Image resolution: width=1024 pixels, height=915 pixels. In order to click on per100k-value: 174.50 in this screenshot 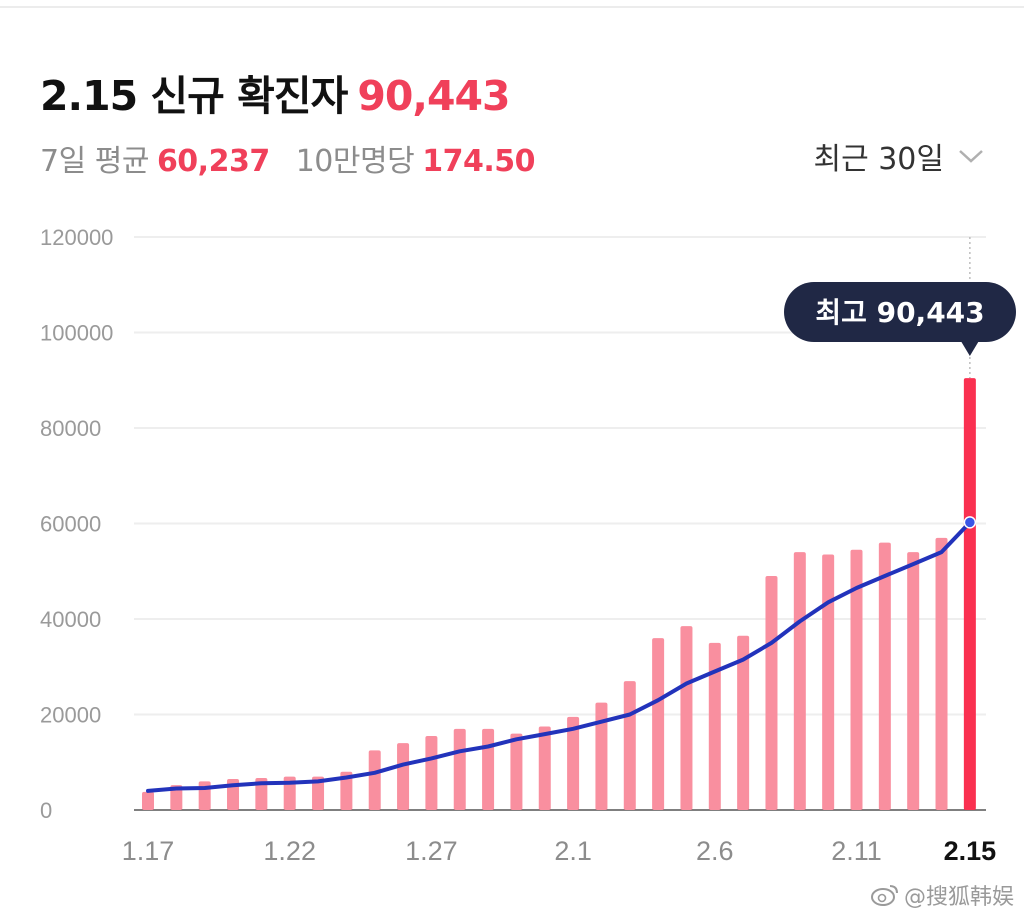, I will do `click(478, 161)`.